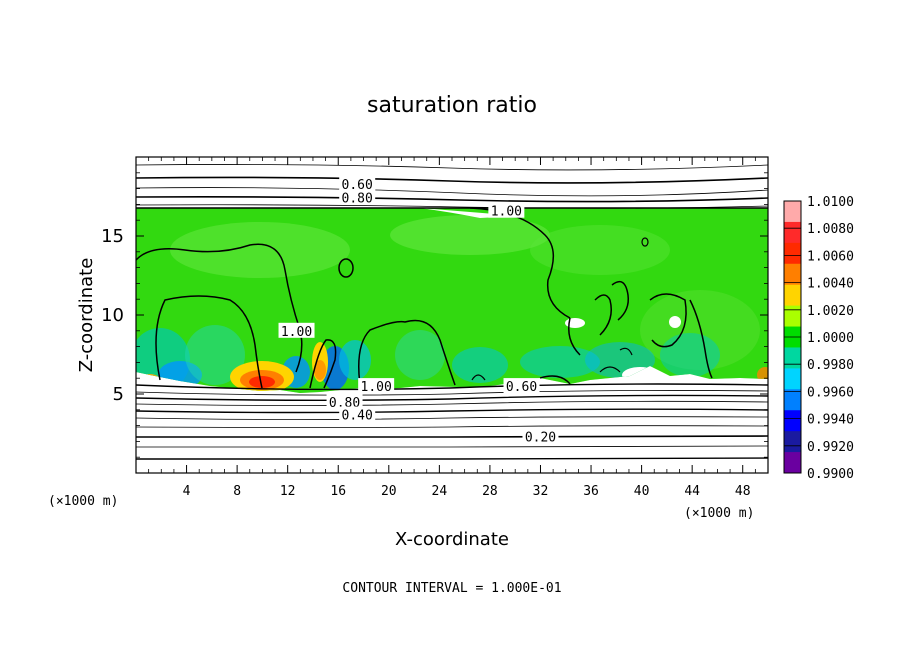 This screenshot has height=654, width=904. I want to click on contour-label: 0.40, so click(357, 416).